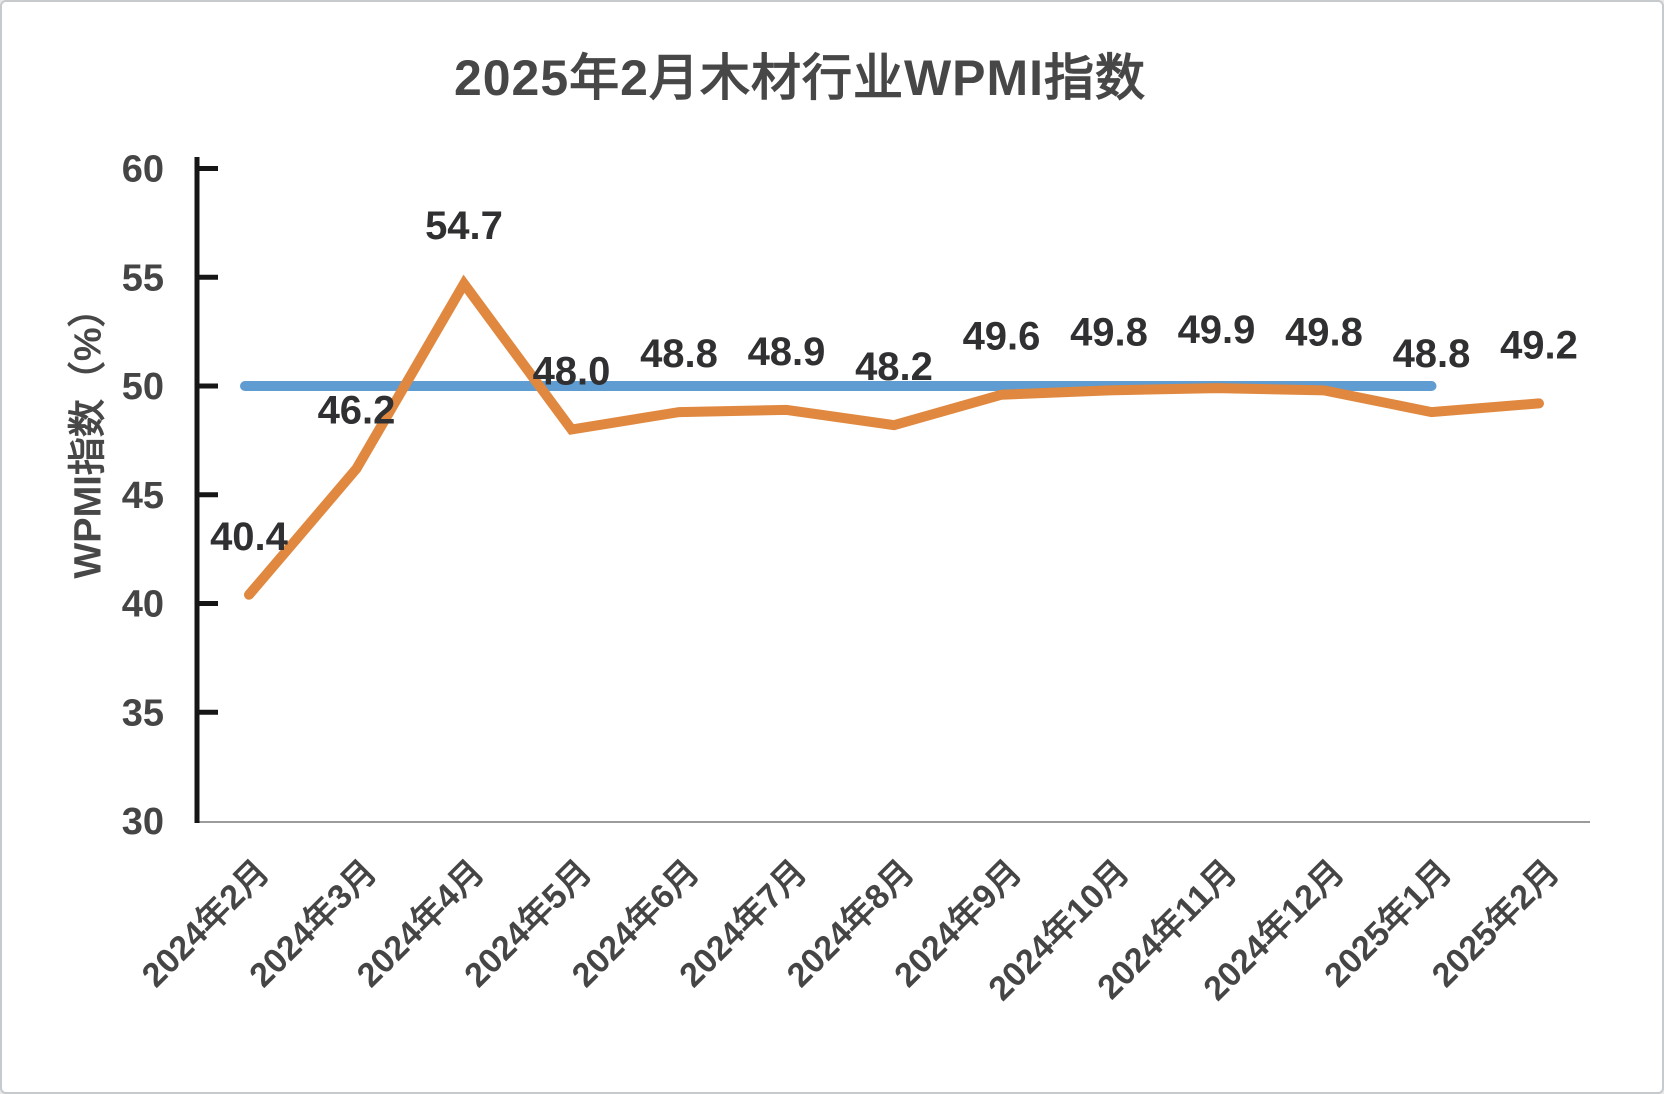 Image resolution: width=1664 pixels, height=1094 pixels. Describe the element at coordinates (894, 367) in the screenshot. I see `data-label: 48.2` at that location.